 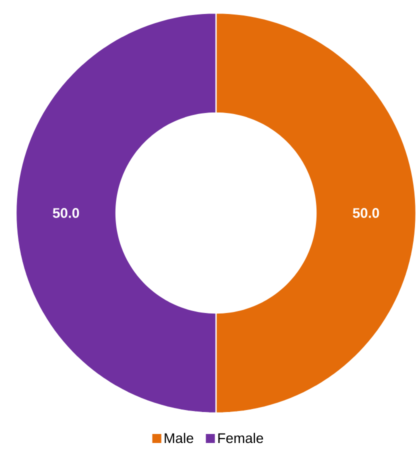 I want to click on legend-label: Female, so click(x=241, y=438).